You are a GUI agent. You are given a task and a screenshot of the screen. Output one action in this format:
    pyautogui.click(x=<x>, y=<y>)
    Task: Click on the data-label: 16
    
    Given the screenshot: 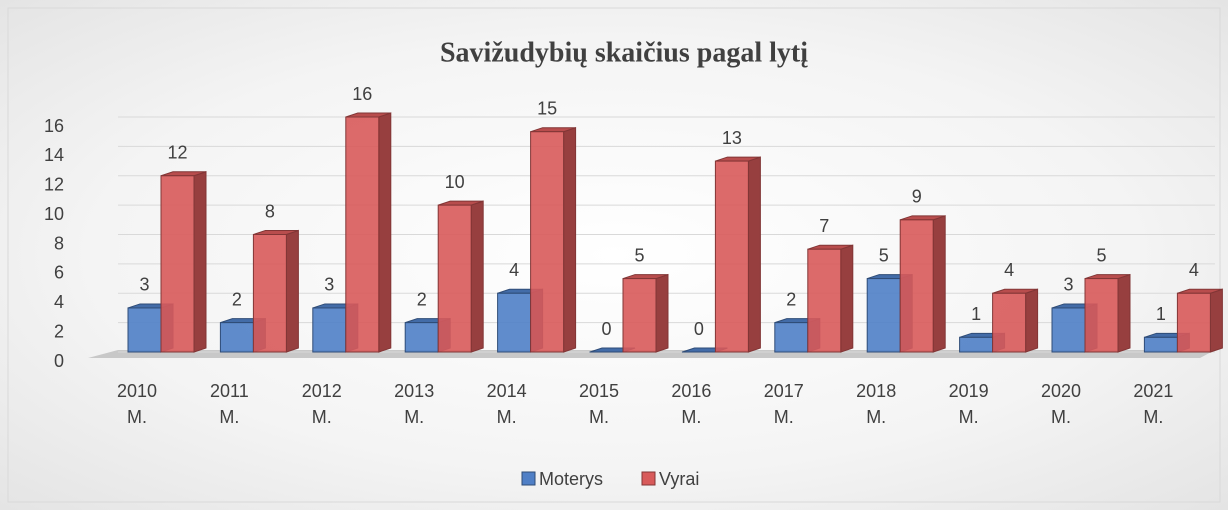 What is the action you would take?
    pyautogui.click(x=362, y=94)
    